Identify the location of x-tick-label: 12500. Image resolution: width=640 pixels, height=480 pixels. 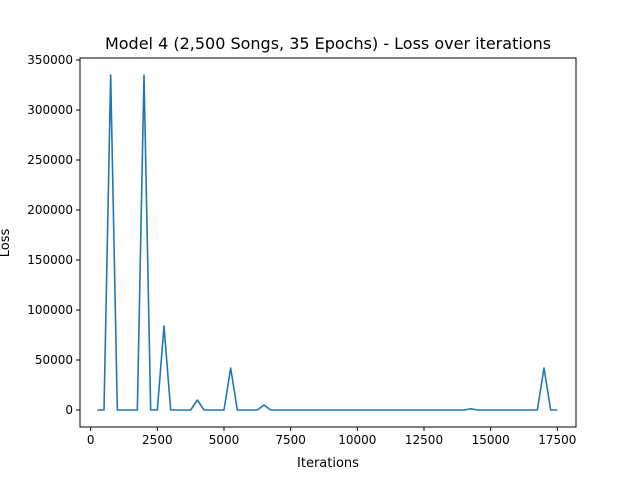
(424, 440).